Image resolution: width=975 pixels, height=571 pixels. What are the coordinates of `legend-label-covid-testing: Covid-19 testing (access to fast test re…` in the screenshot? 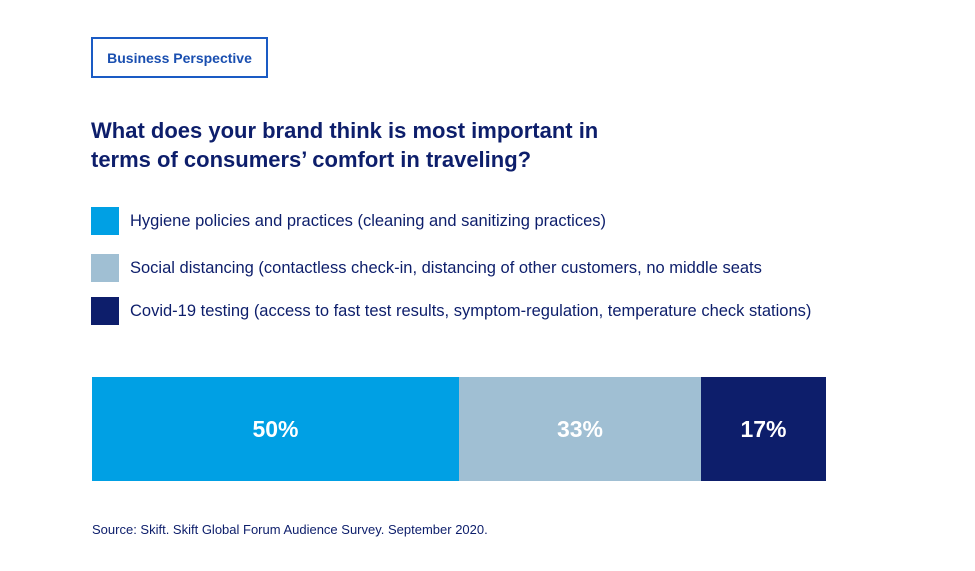 It's located at (471, 310).